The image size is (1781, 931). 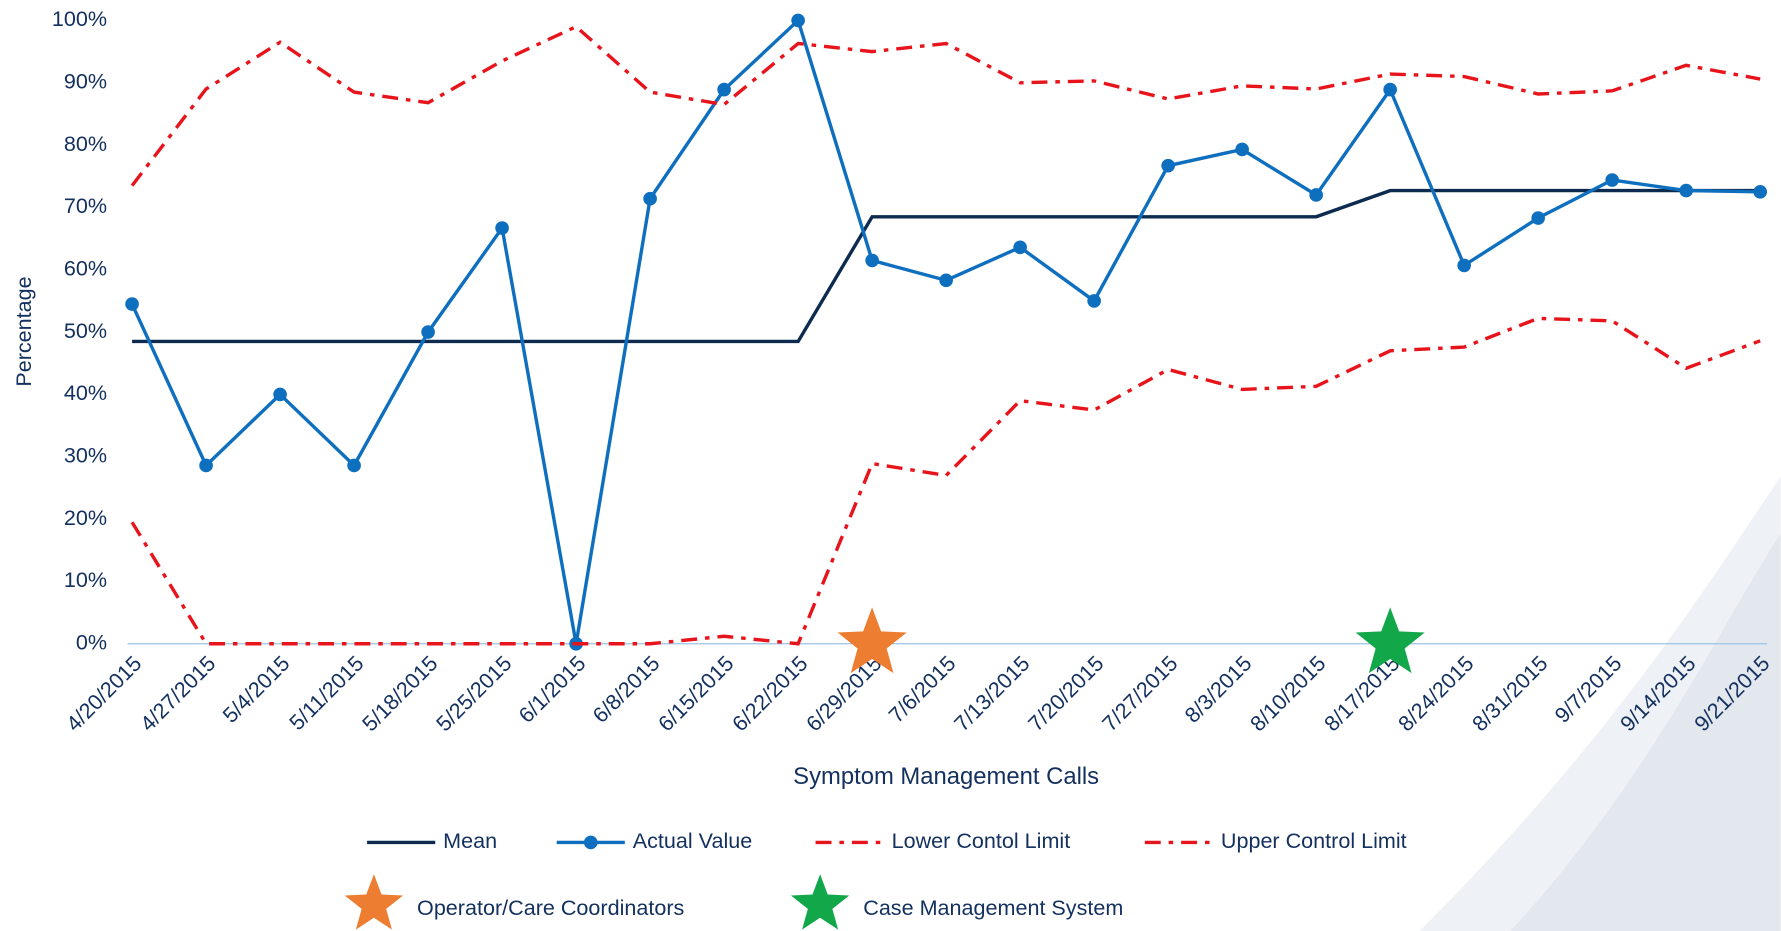 I want to click on x-tick-label: 7/6/2015, so click(x=921, y=689).